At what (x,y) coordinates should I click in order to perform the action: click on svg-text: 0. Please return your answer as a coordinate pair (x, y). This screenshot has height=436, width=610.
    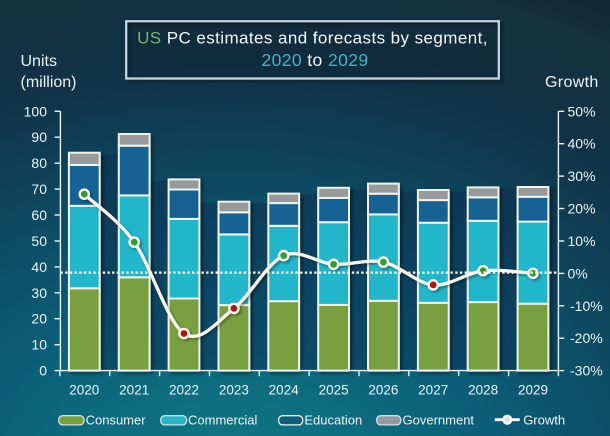
    Looking at the image, I should click on (43, 371).